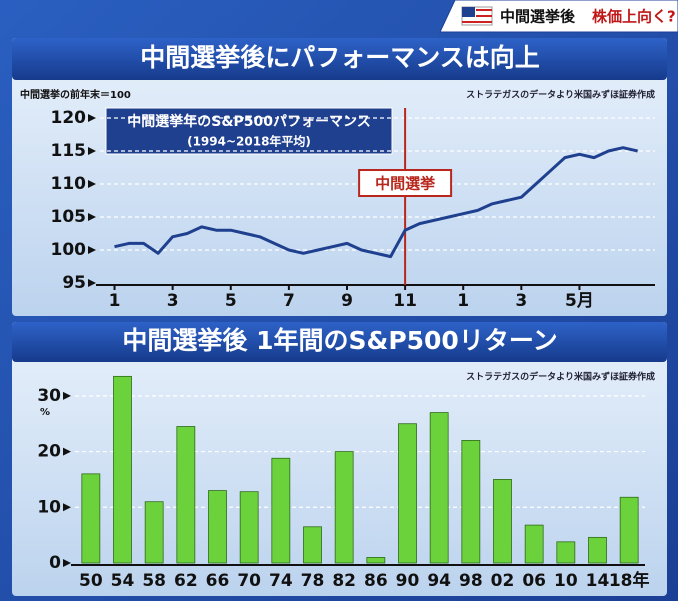  I want to click on y-tick-label: 110, so click(69, 184).